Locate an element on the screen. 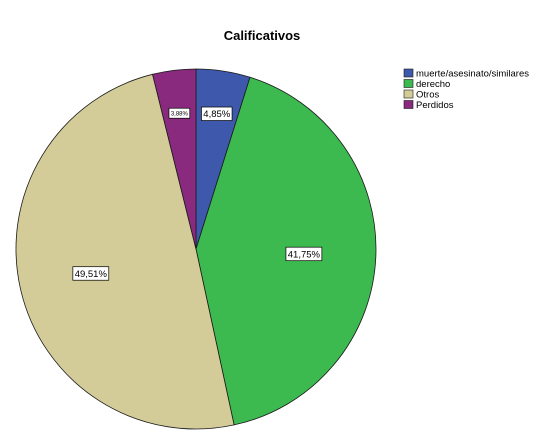 Image resolution: width=542 pixels, height=436 pixels. data-label-perdidos: 3,88% is located at coordinates (179, 113).